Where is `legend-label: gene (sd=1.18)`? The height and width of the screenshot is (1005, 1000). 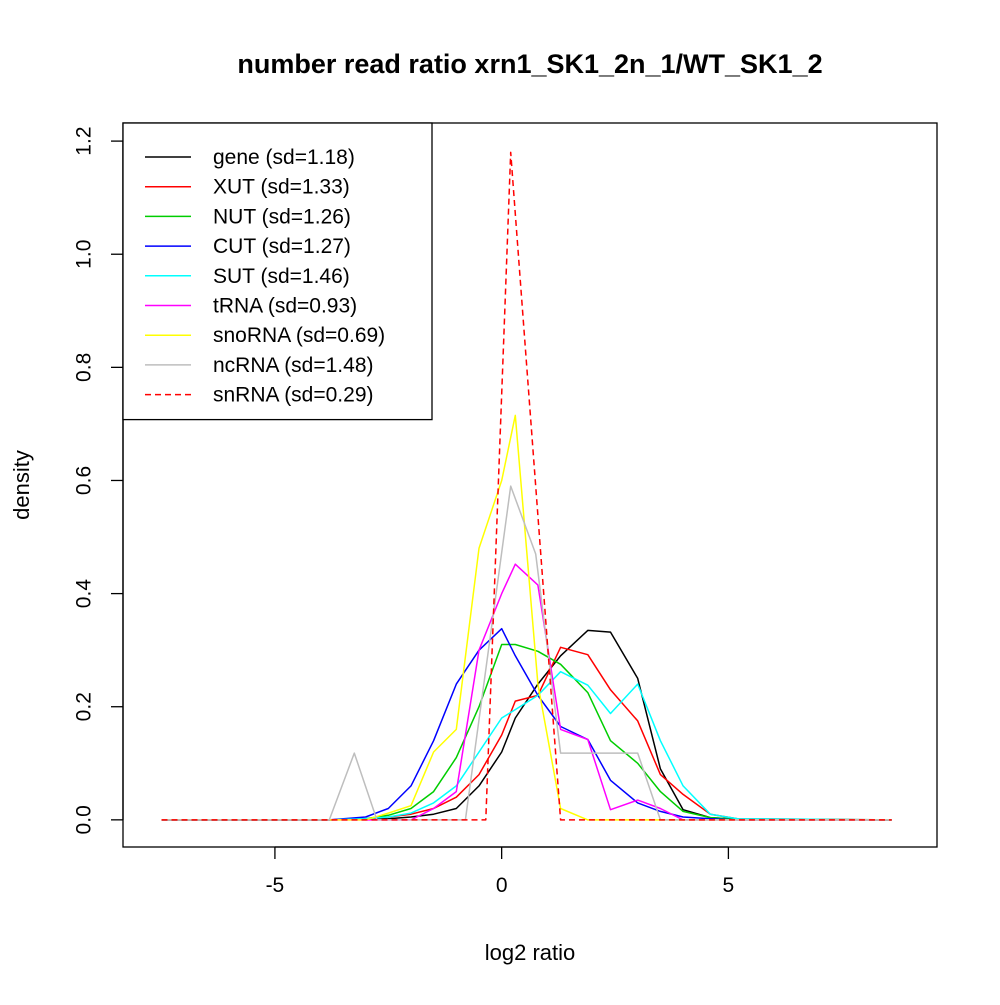 legend-label: gene (sd=1.18) is located at coordinates (284, 157).